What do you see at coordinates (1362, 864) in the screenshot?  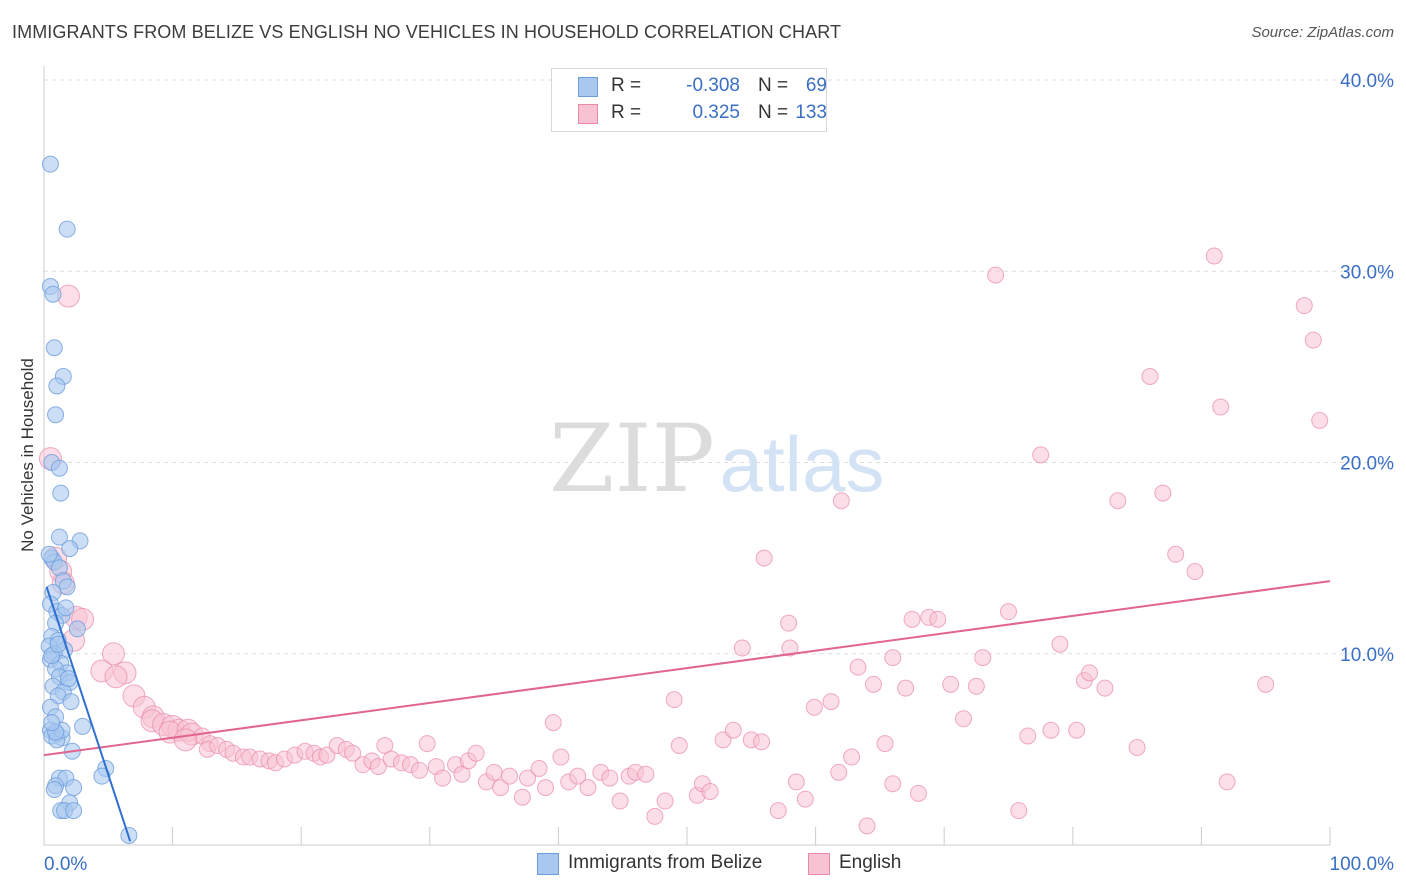 I see `x-tick-label-max: 100.0%` at bounding box center [1362, 864].